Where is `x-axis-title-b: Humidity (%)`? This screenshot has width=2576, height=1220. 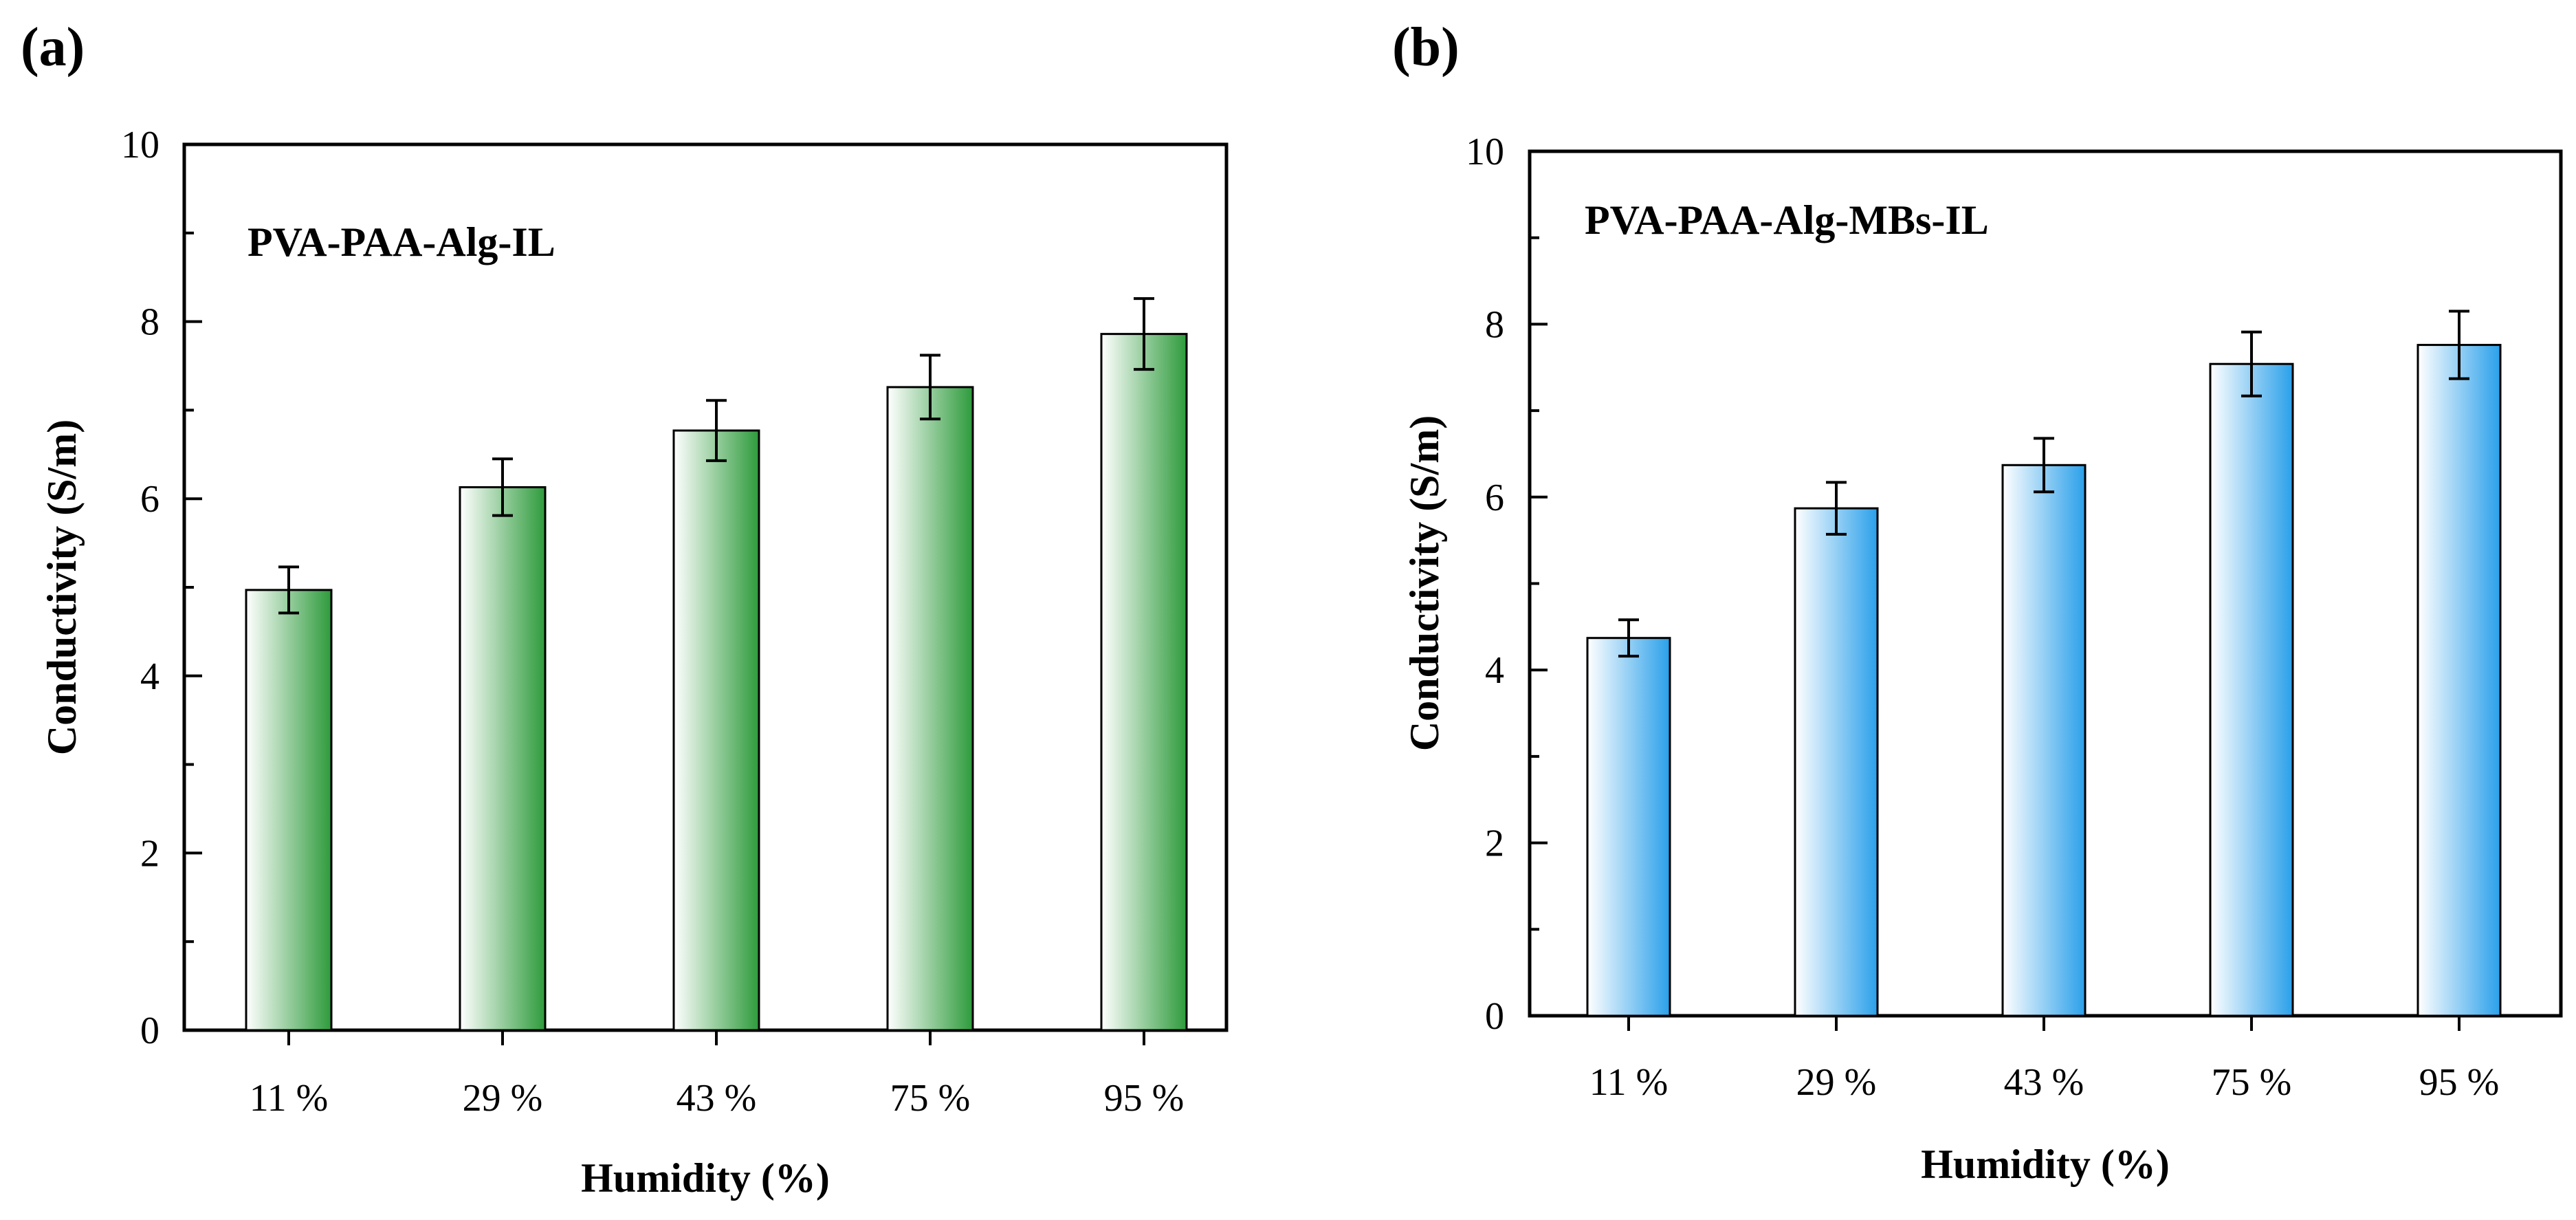 x-axis-title-b: Humidity (%) is located at coordinates (2045, 1164).